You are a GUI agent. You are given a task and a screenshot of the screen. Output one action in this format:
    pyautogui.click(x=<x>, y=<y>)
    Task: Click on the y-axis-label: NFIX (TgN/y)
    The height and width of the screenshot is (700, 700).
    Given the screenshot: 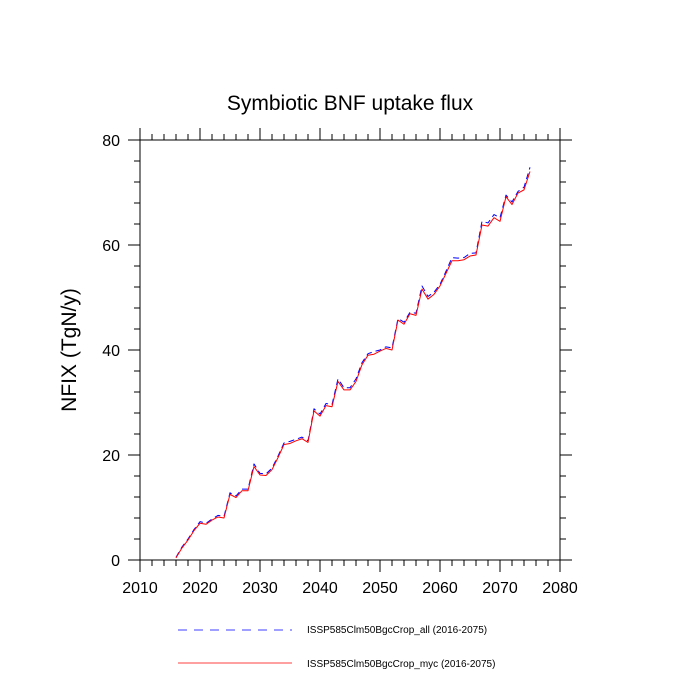 What is the action you would take?
    pyautogui.click(x=69, y=350)
    